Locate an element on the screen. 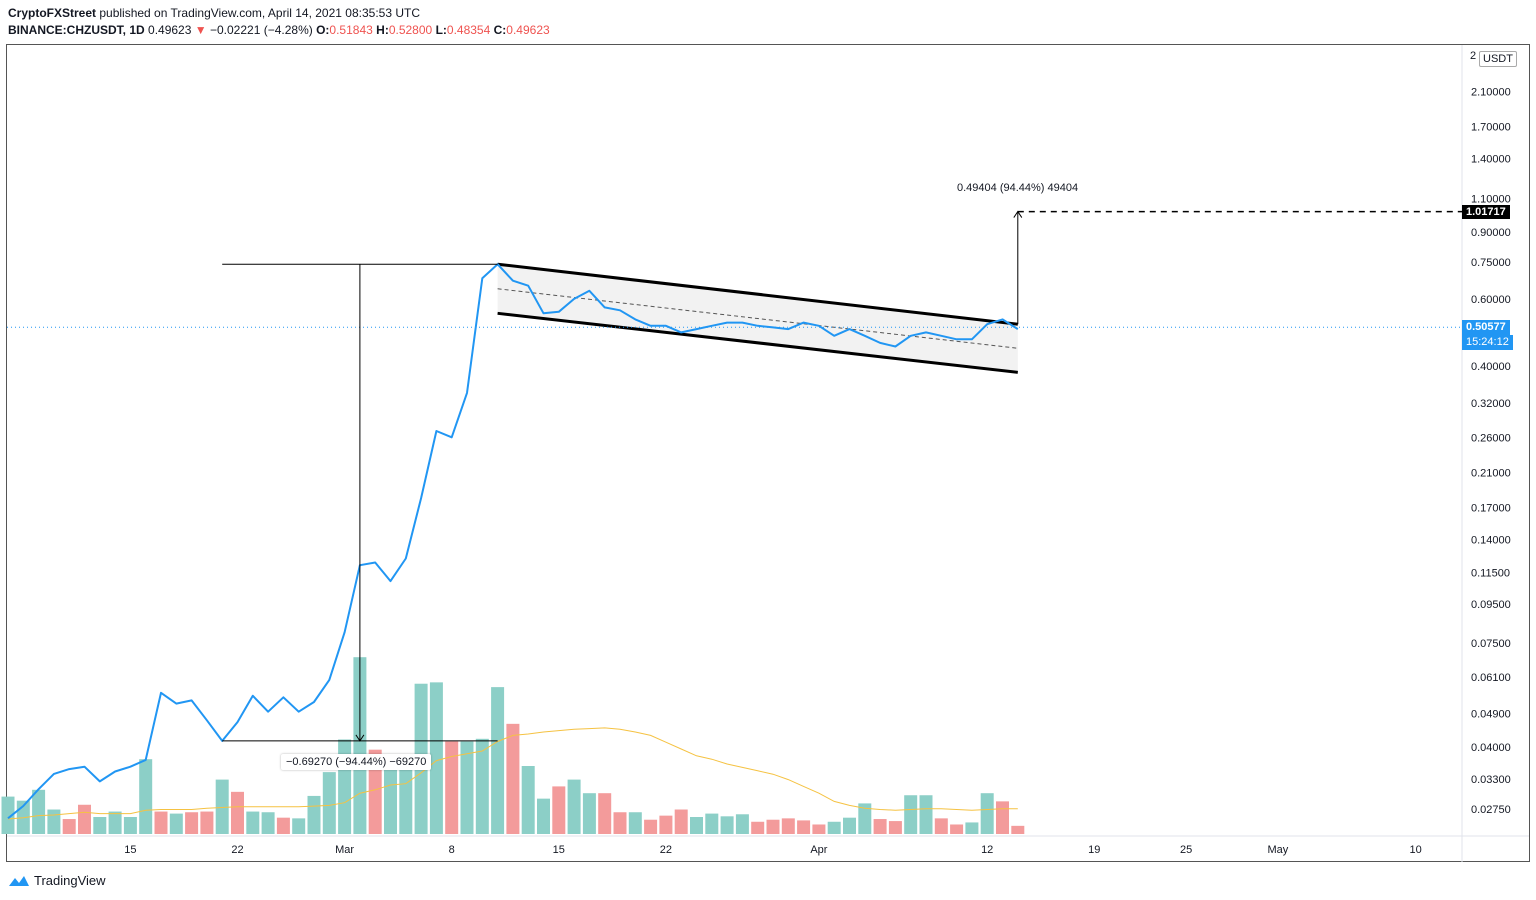 This screenshot has width=1536, height=900. channel-midline is located at coordinates (757, 318).